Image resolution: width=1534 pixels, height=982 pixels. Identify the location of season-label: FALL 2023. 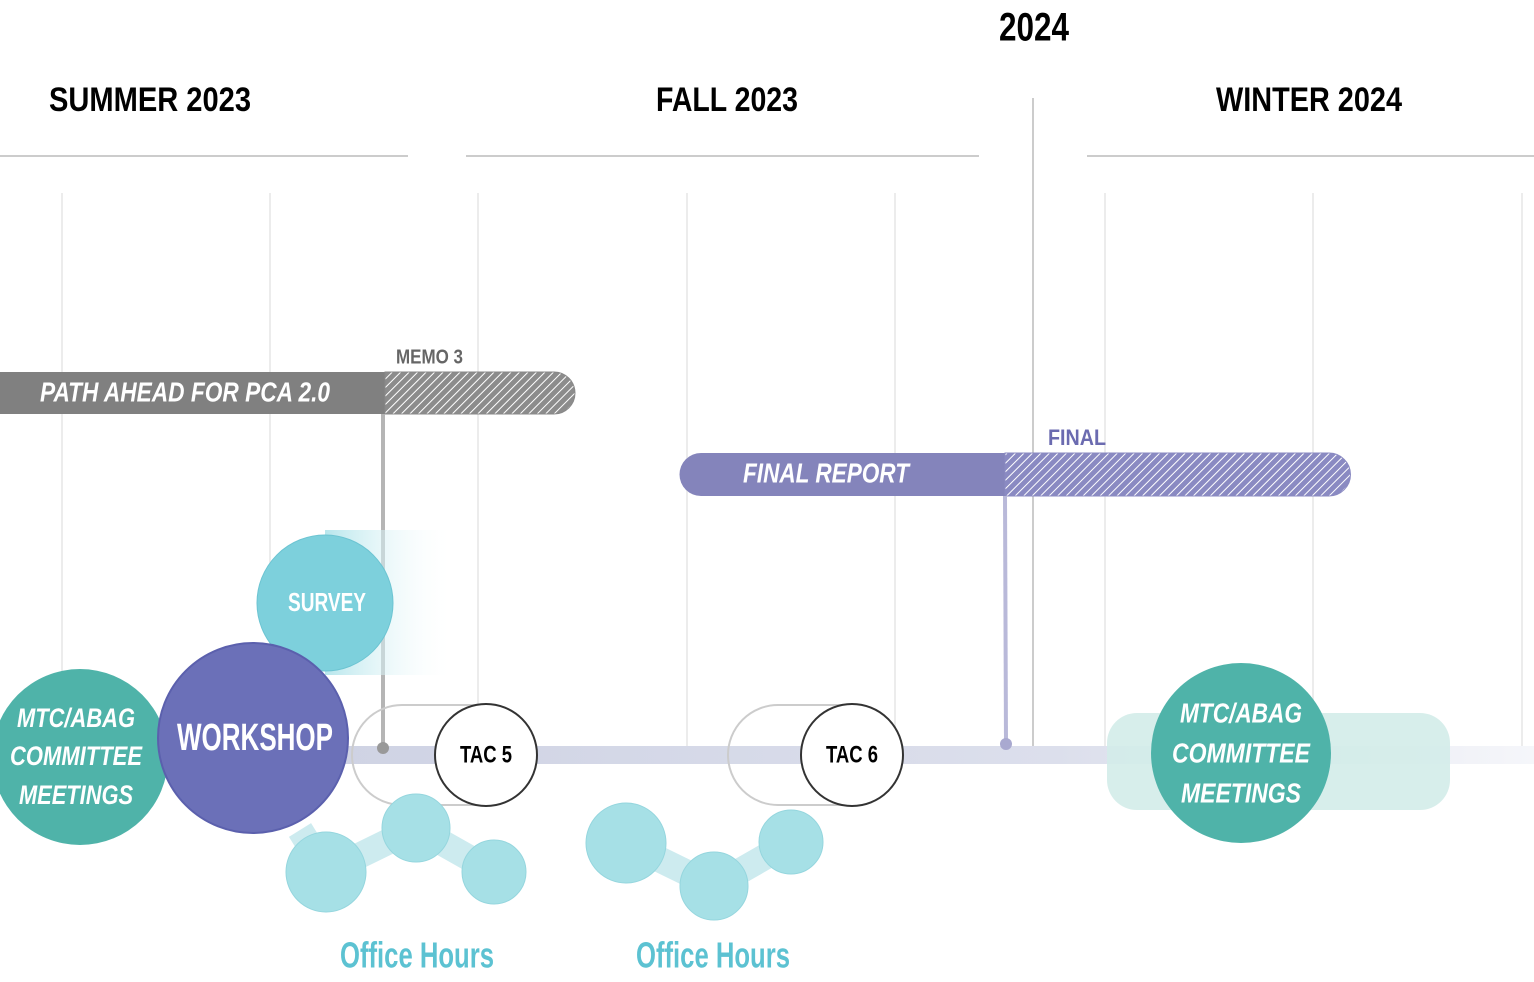
(727, 100).